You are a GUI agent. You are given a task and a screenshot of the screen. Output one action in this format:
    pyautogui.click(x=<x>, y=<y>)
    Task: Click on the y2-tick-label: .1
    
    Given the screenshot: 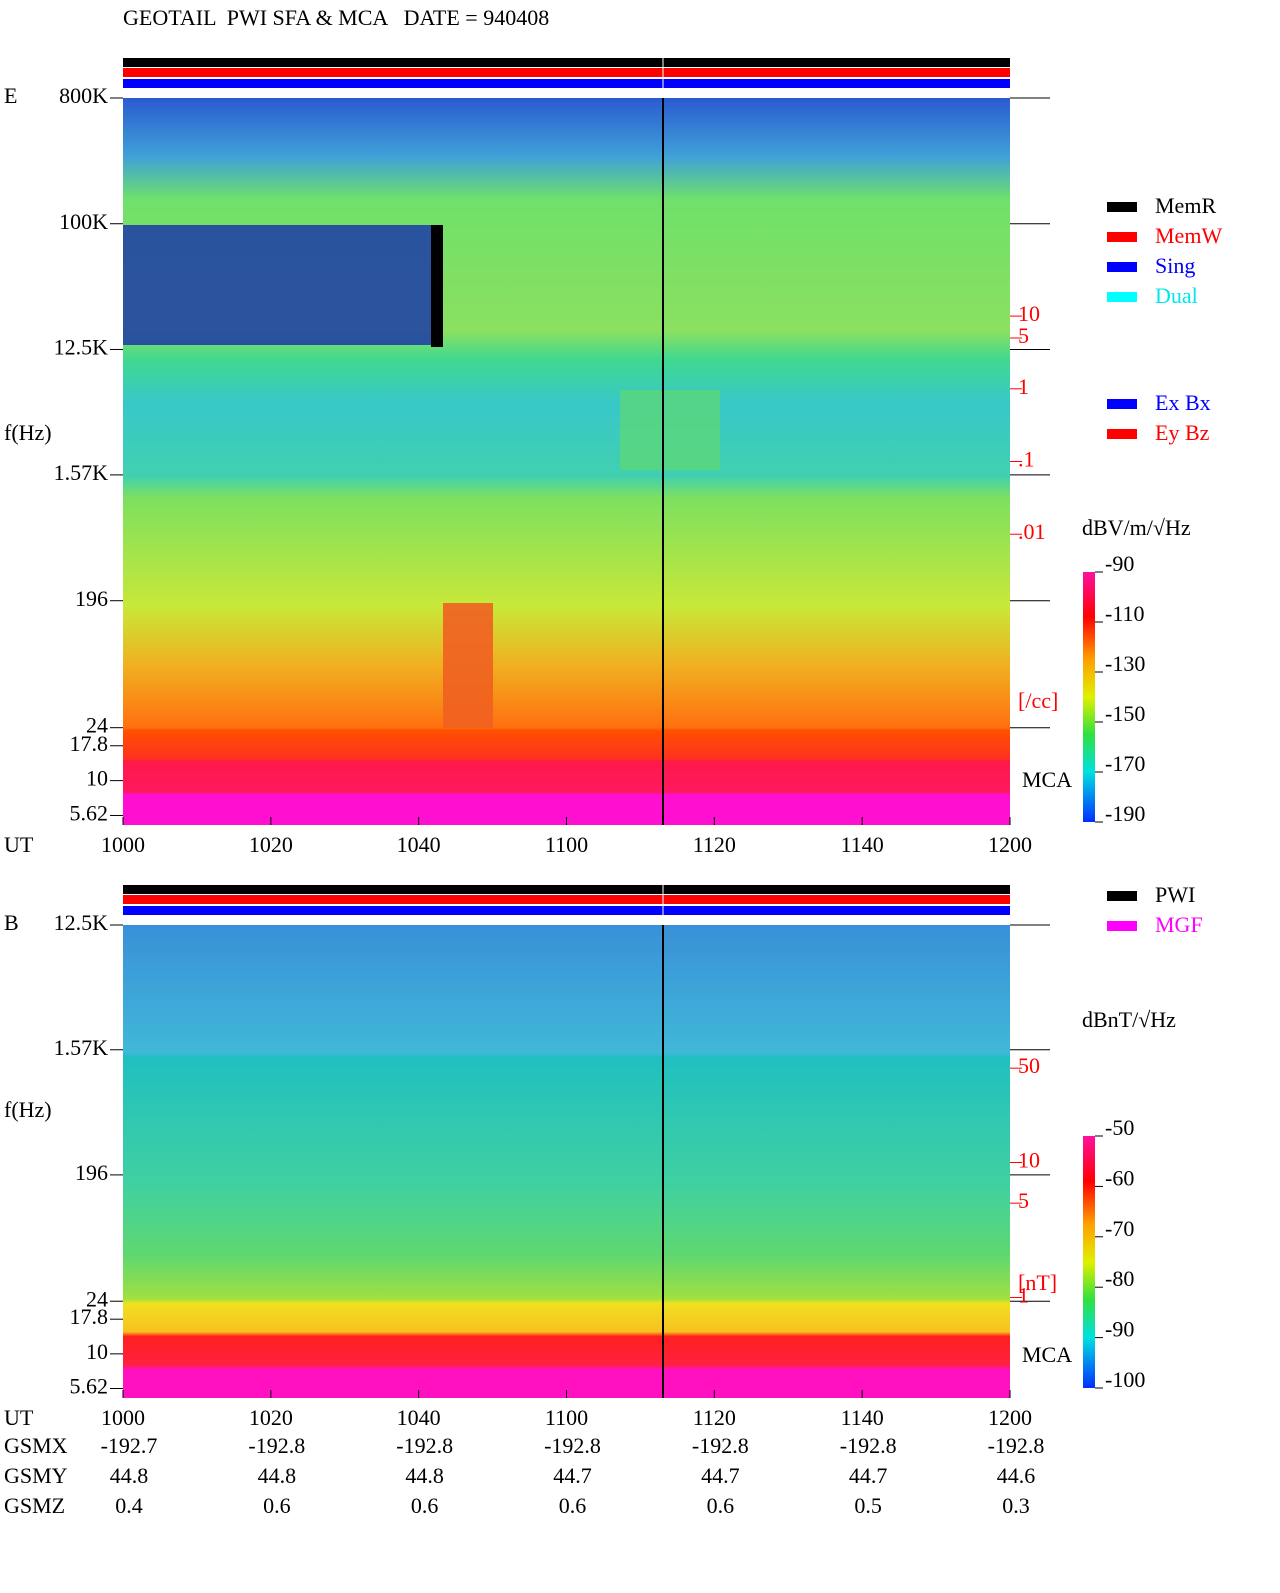 What is the action you would take?
    pyautogui.click(x=1026, y=459)
    